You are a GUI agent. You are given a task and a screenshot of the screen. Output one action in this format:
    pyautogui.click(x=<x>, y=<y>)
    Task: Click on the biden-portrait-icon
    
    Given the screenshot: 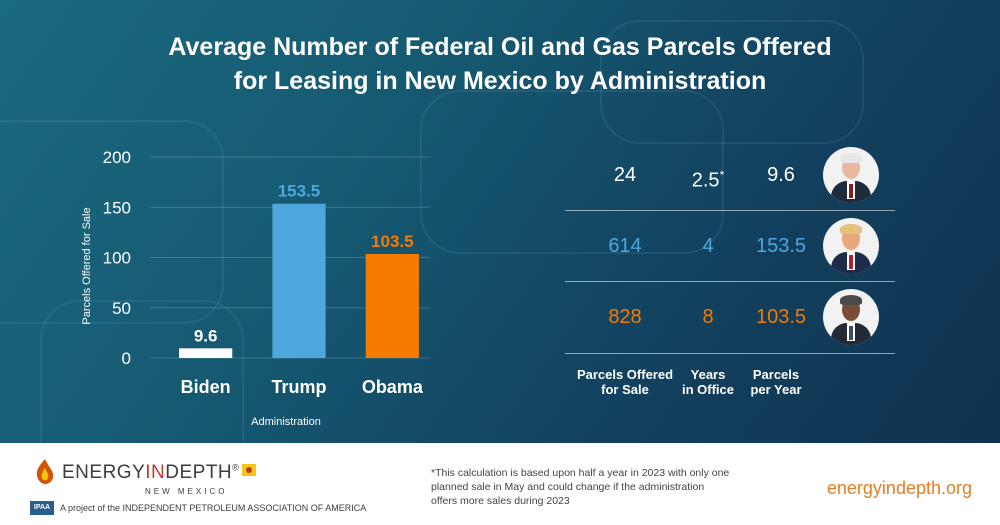 What is the action you would take?
    pyautogui.click(x=851, y=175)
    